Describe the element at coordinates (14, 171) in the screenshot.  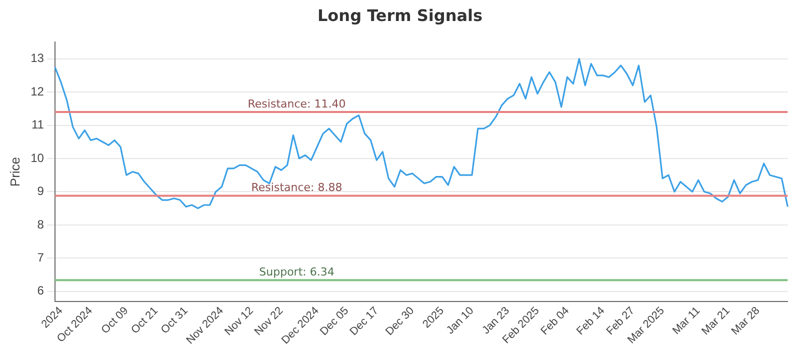
I see `y-axis-title: Price` at that location.